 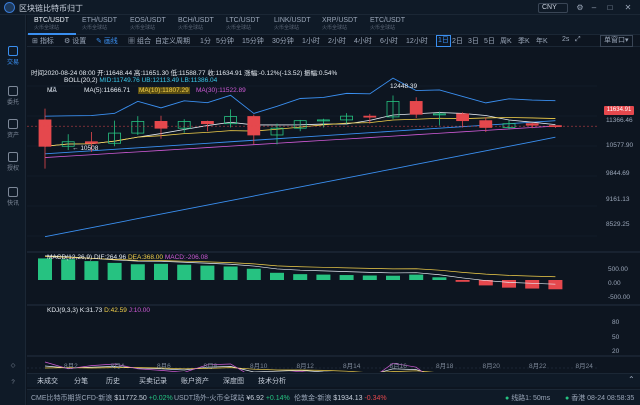 I want to click on ticker-usdt: USDT场外-火币全球站 ¥6.92 +0.14%, so click(x=232, y=398).